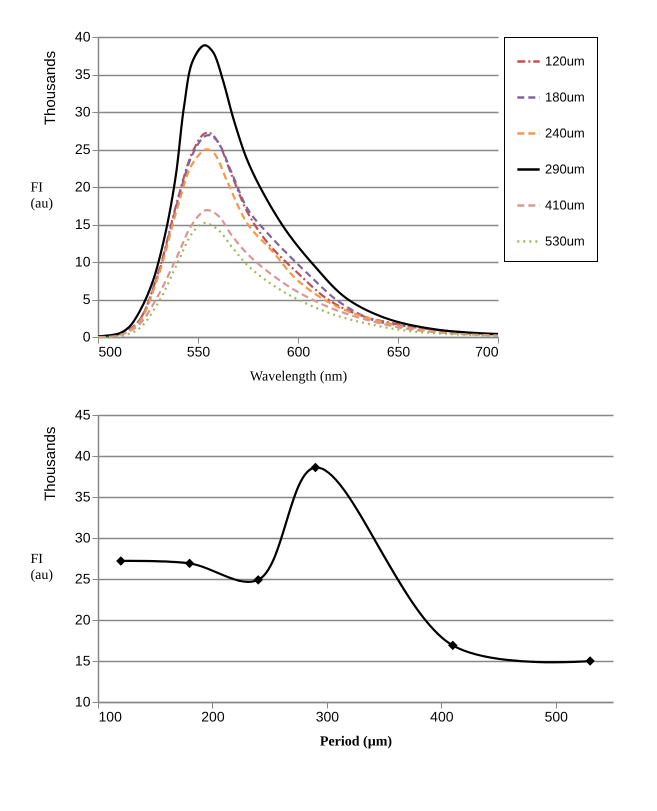 The width and height of the screenshot is (657, 811). What do you see at coordinates (565, 61) in the screenshot?
I see `legend-label: 120um` at bounding box center [565, 61].